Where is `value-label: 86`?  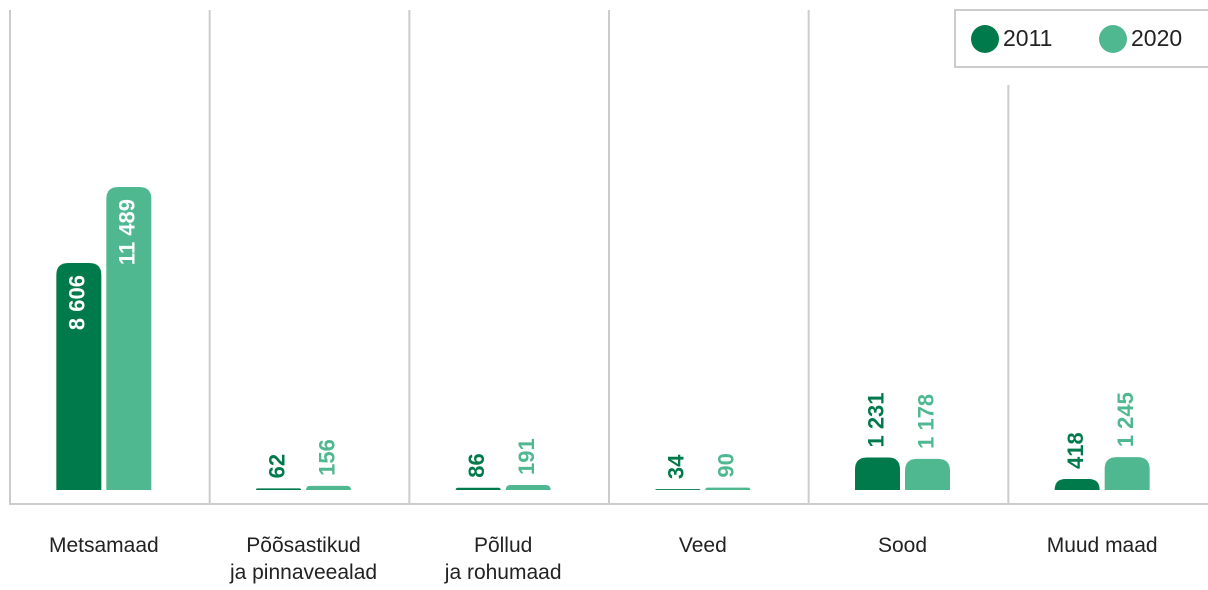
value-label: 86 is located at coordinates (476, 465).